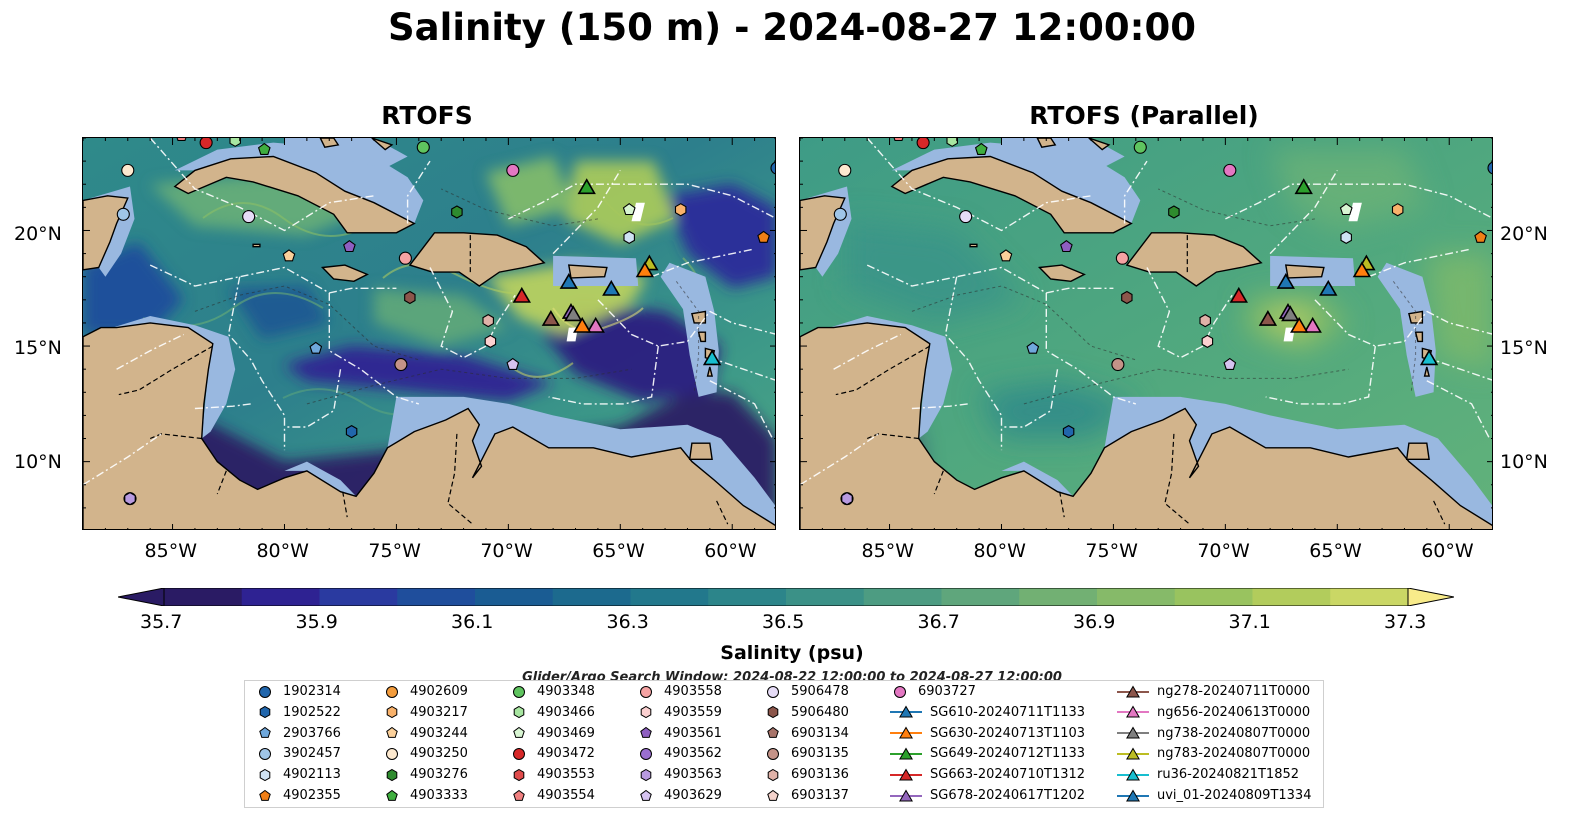 Image resolution: width=1584 pixels, height=829 pixels. Describe the element at coordinates (947, 691) in the screenshot. I see `legend-label: 6903727` at that location.